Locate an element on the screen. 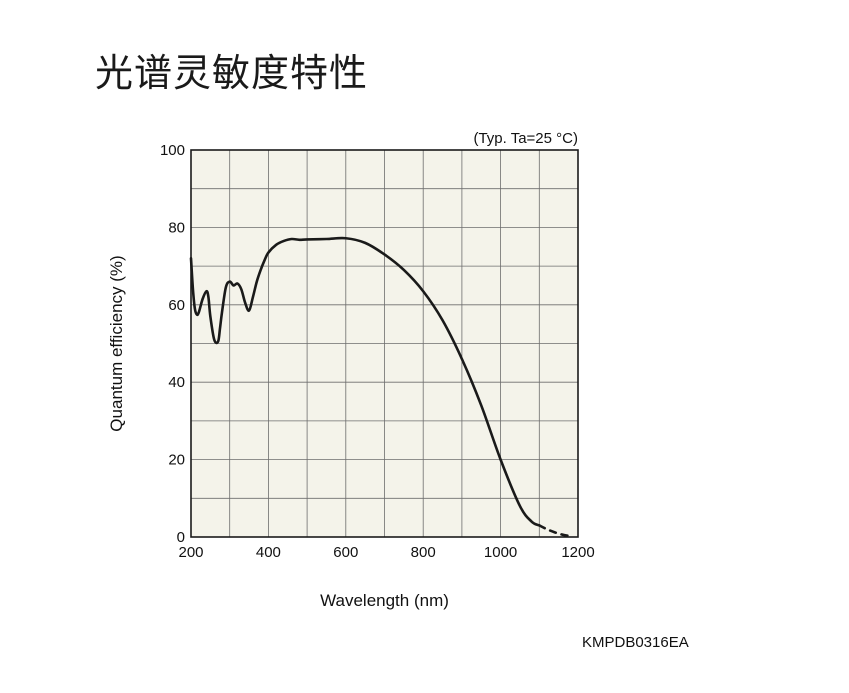 This screenshot has width=849, height=693. annotation-text: (Typ. Ta=25 °C) is located at coordinates (525, 138).